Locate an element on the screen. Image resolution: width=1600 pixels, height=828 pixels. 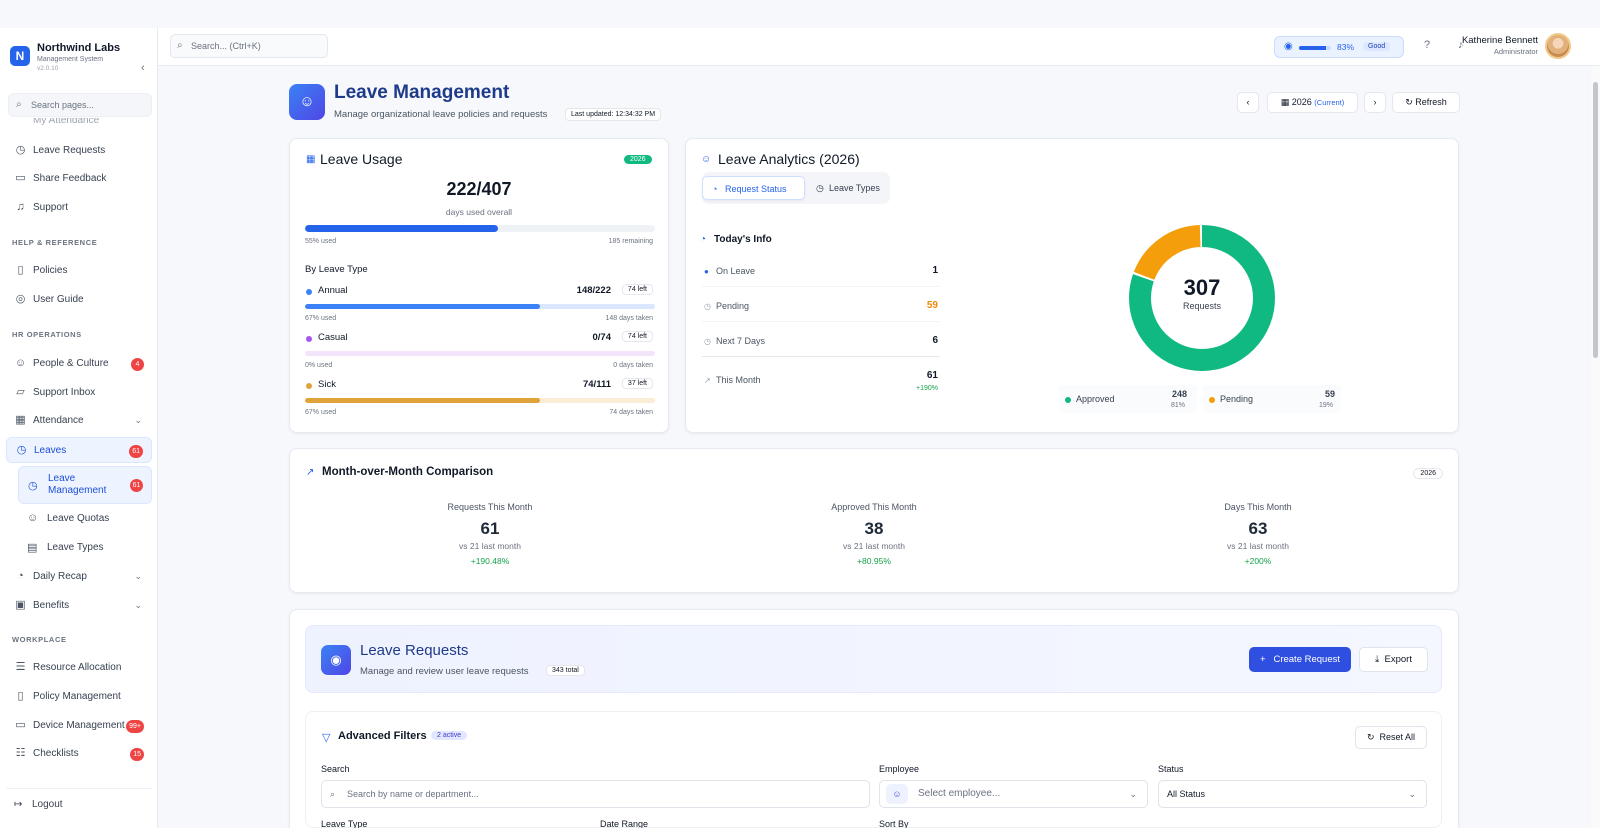
sick-usage-bar is located at coordinates (480, 400).